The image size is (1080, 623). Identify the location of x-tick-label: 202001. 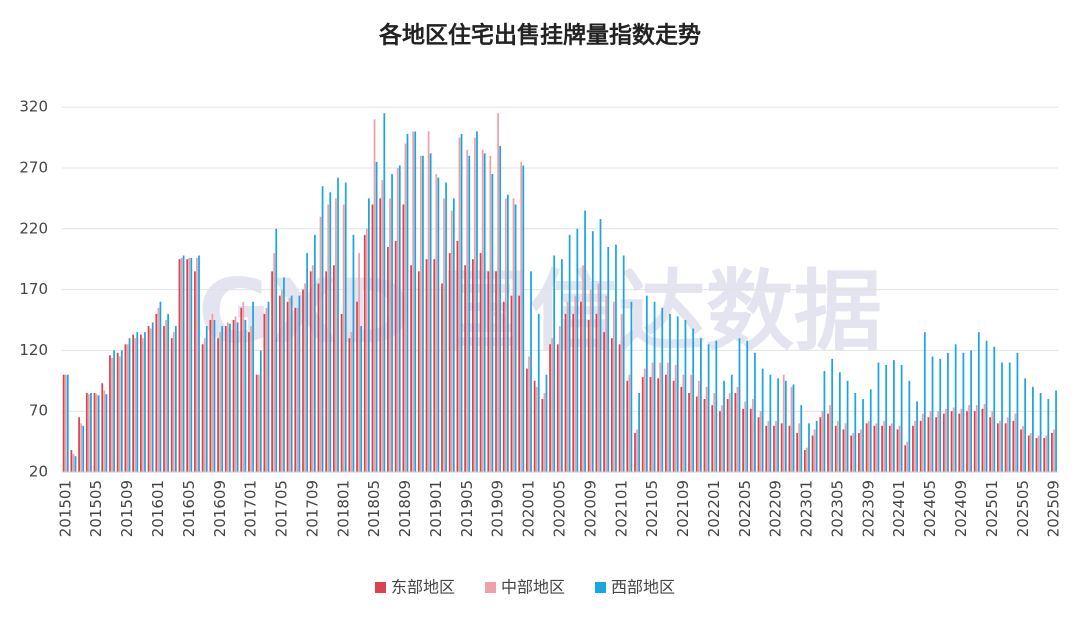
(529, 508).